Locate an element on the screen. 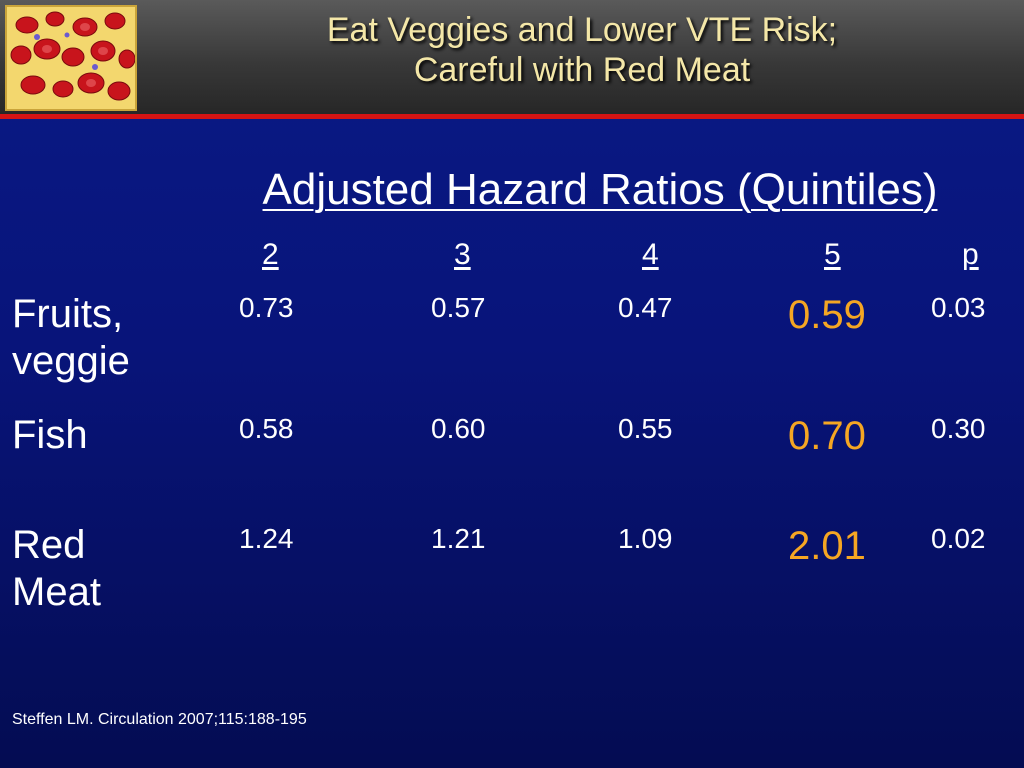 Image resolution: width=1024 pixels, height=768 pixels. column-header-p: p is located at coordinates (970, 254).